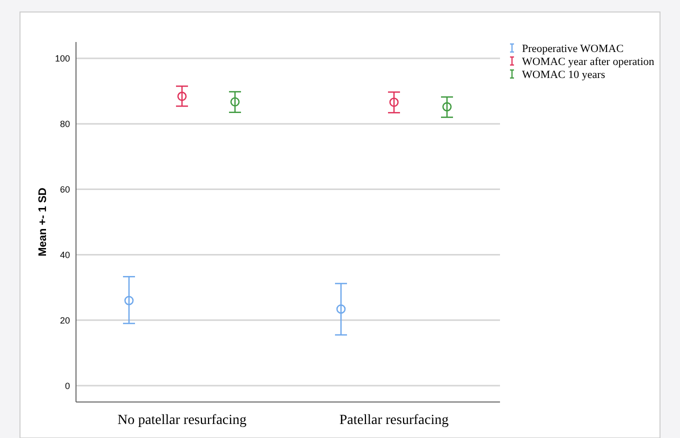 This screenshot has height=438, width=680. I want to click on y-axis-title: Mean +- 1 SD, so click(43, 222).